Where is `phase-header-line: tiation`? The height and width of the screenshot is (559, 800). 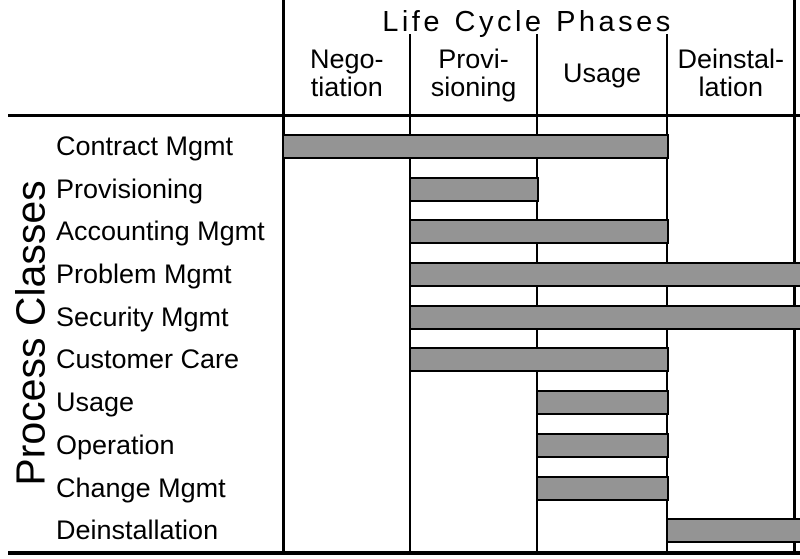 phase-header-line: tiation is located at coordinates (346, 87).